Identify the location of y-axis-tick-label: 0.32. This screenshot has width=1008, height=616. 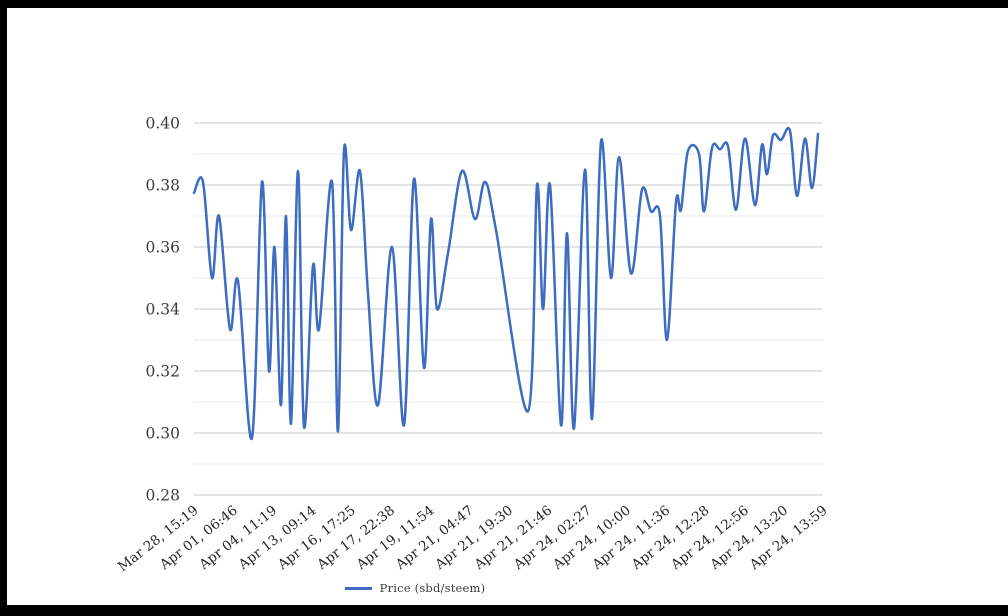
(162, 372).